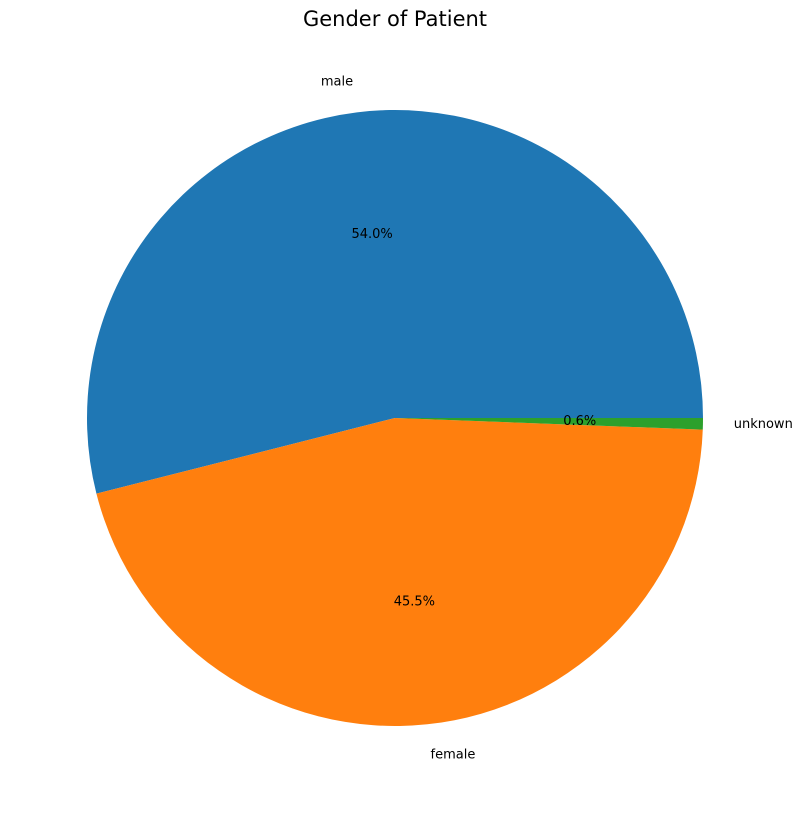 The width and height of the screenshot is (806, 814). Describe the element at coordinates (371, 234) in the screenshot. I see `slice-pct-male: 54.0%` at that location.